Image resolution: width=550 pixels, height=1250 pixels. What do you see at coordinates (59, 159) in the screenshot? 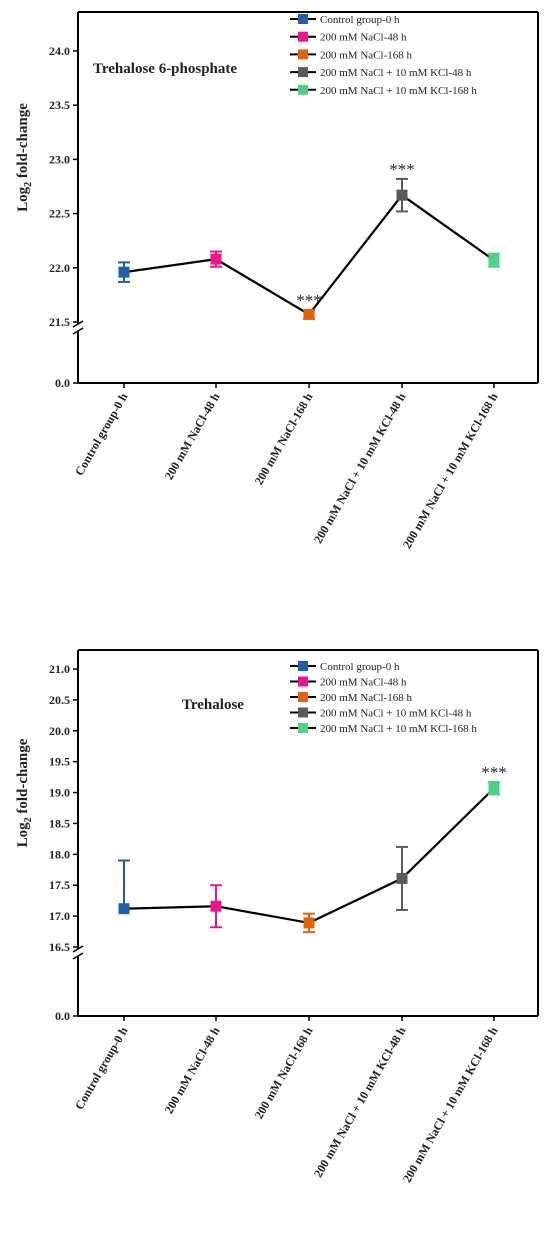
I see `y-tick-label: 23.0` at bounding box center [59, 159].